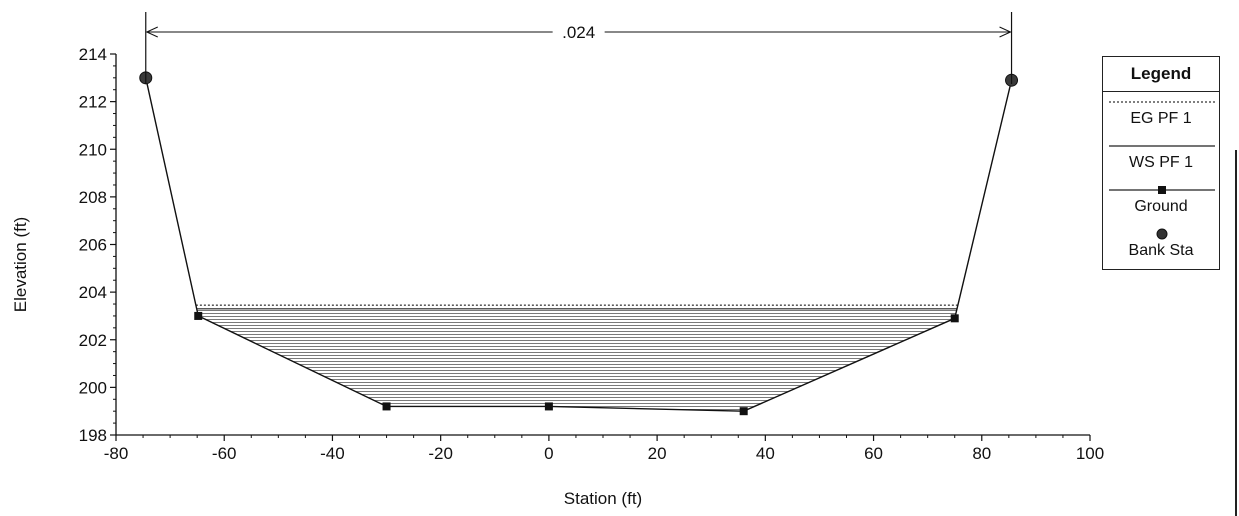 The height and width of the screenshot is (516, 1239). What do you see at coordinates (332, 453) in the screenshot?
I see `x-tick-label: -40` at bounding box center [332, 453].